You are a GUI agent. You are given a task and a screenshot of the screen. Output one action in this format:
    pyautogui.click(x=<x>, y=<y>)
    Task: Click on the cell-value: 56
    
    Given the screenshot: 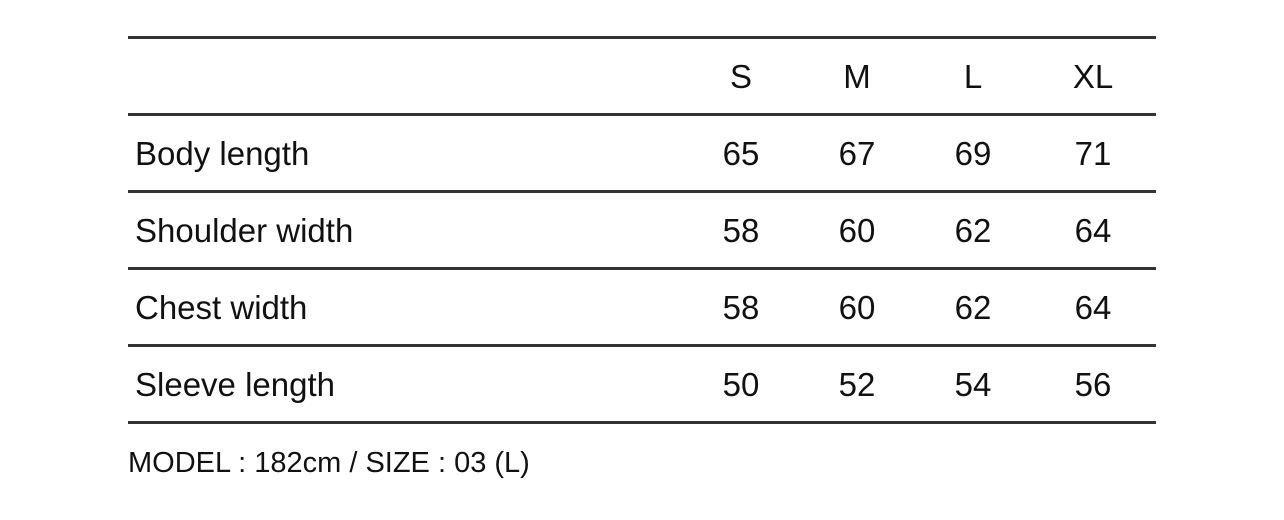 What is the action you would take?
    pyautogui.click(x=1093, y=384)
    